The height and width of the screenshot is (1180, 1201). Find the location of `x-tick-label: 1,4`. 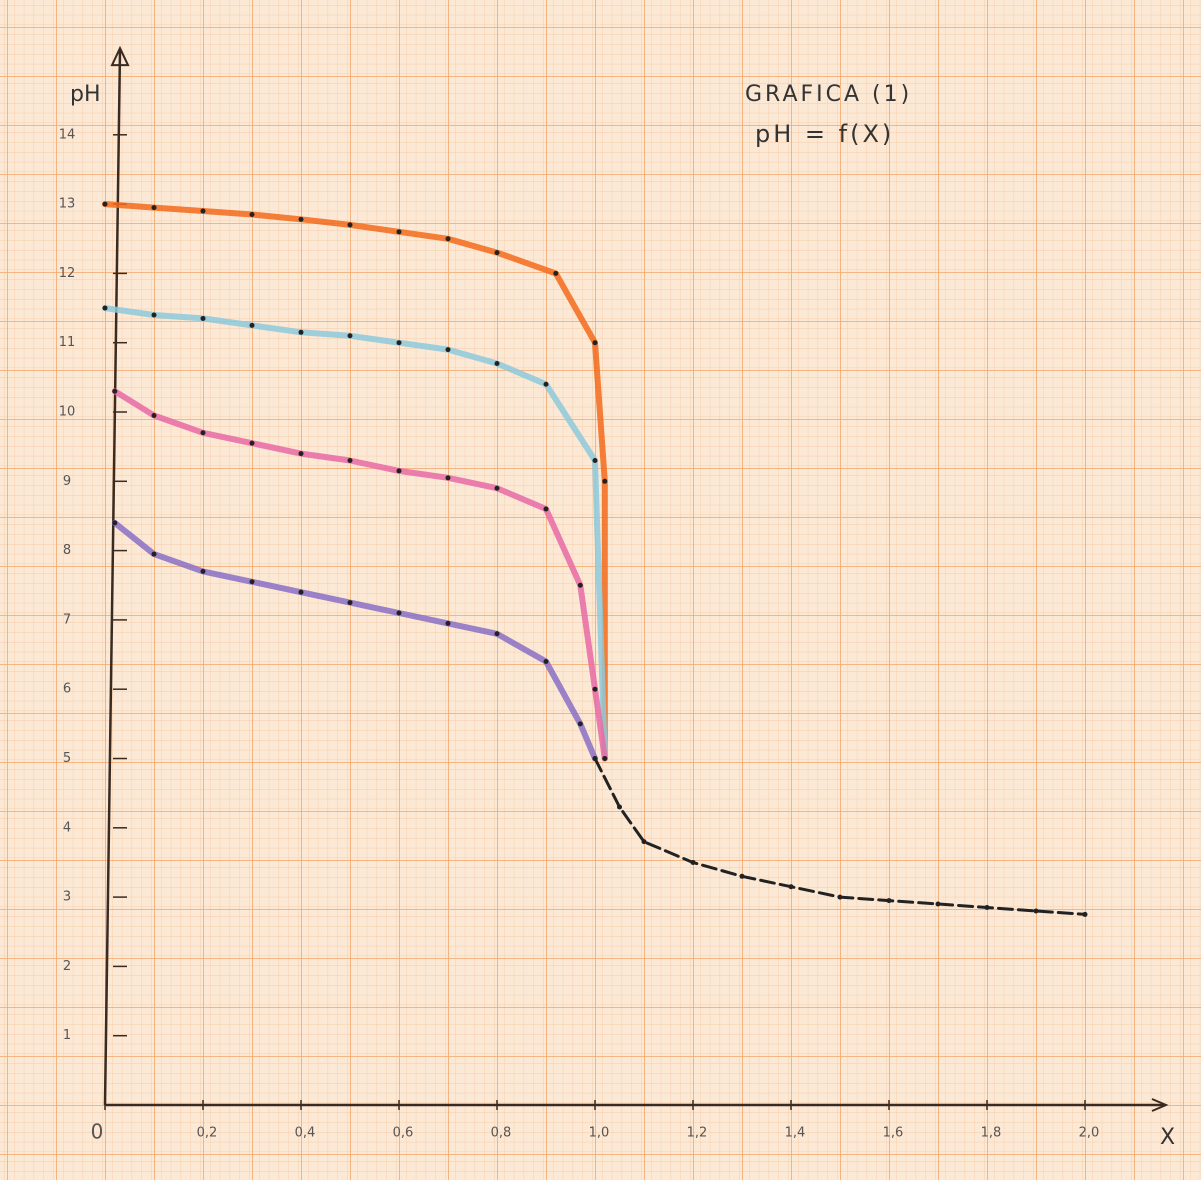

x-tick-label: 1,4 is located at coordinates (795, 1133).